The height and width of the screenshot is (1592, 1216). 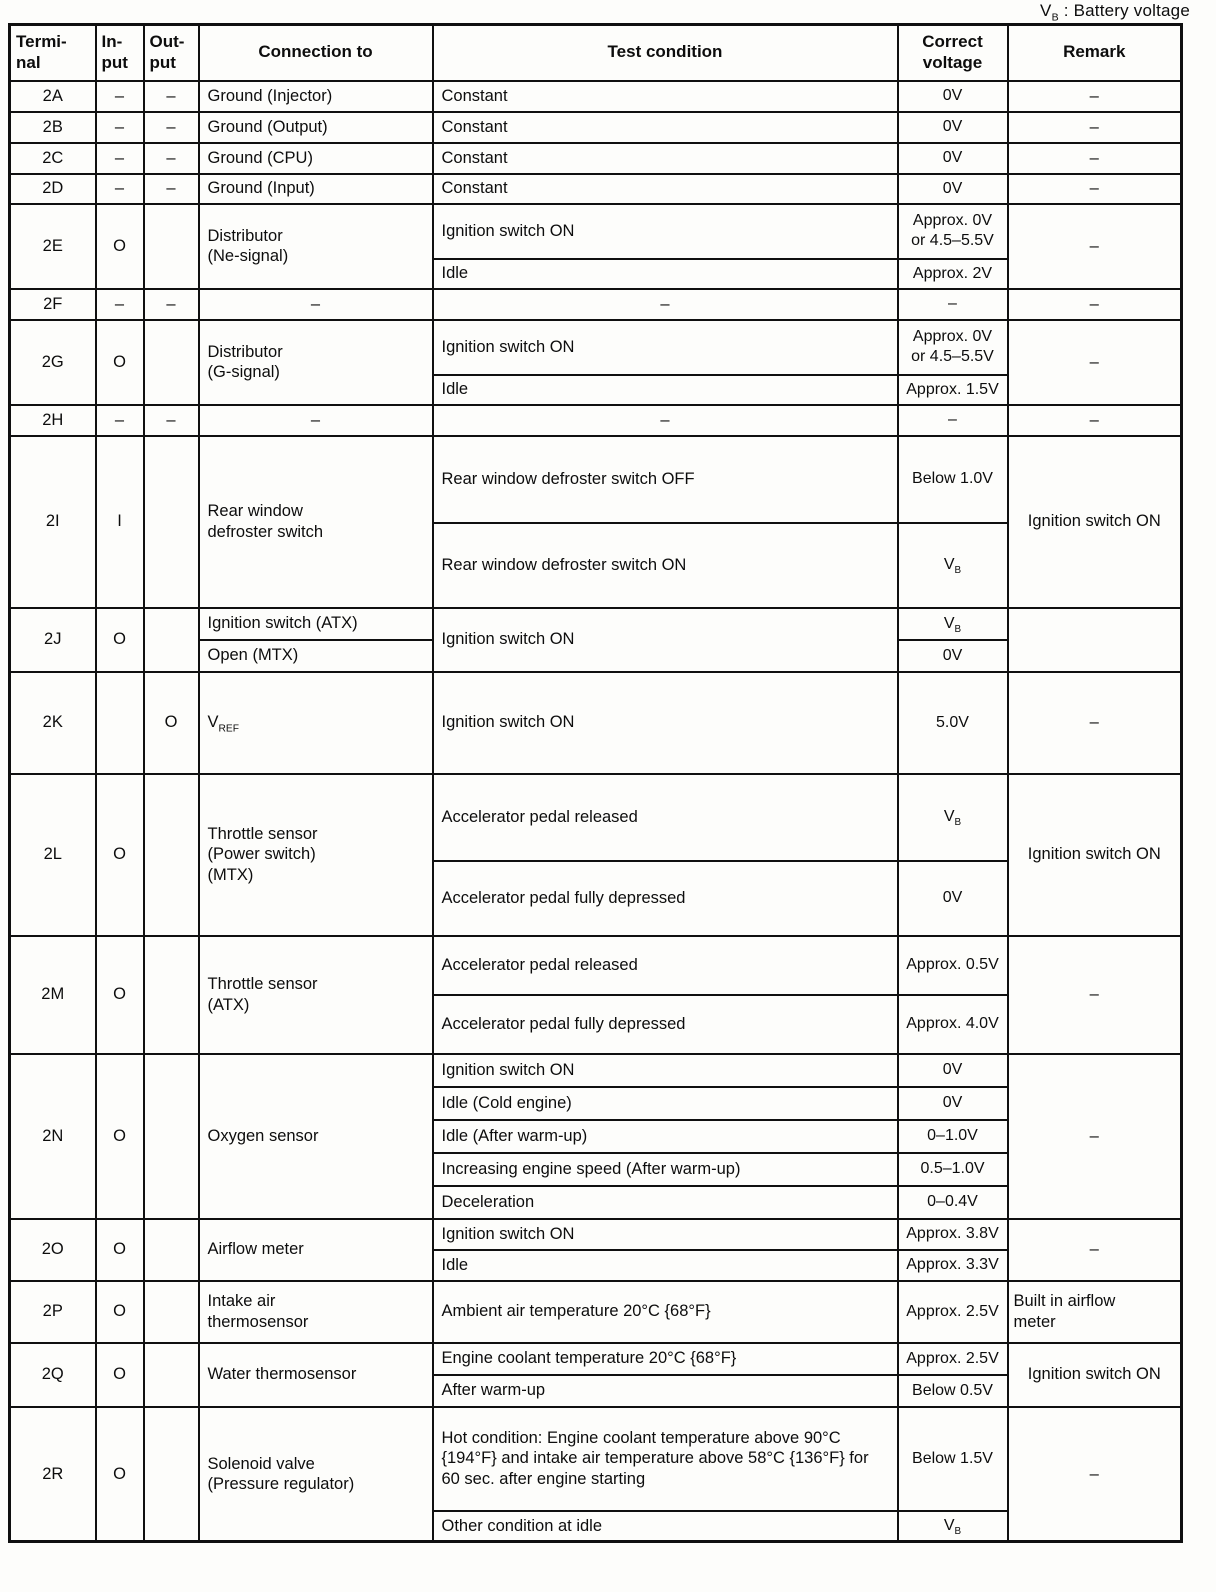 I want to click on terminal-cell: 2P, so click(x=52, y=1311).